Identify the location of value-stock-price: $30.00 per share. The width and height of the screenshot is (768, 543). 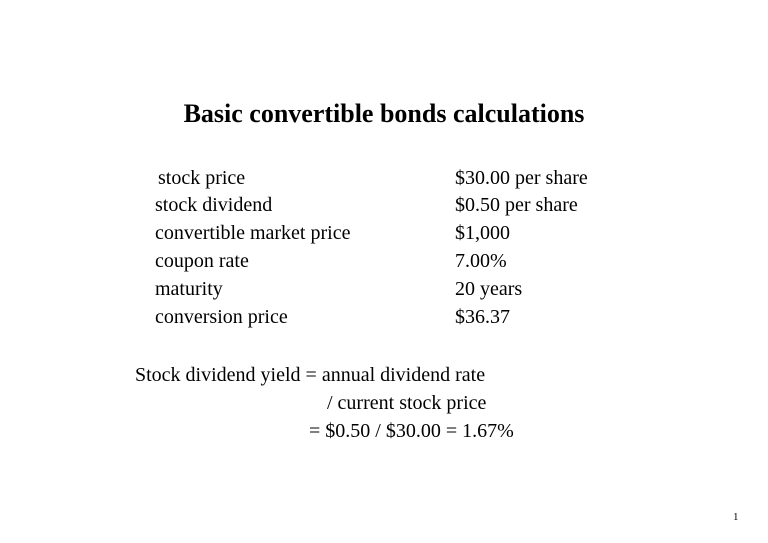
(521, 178).